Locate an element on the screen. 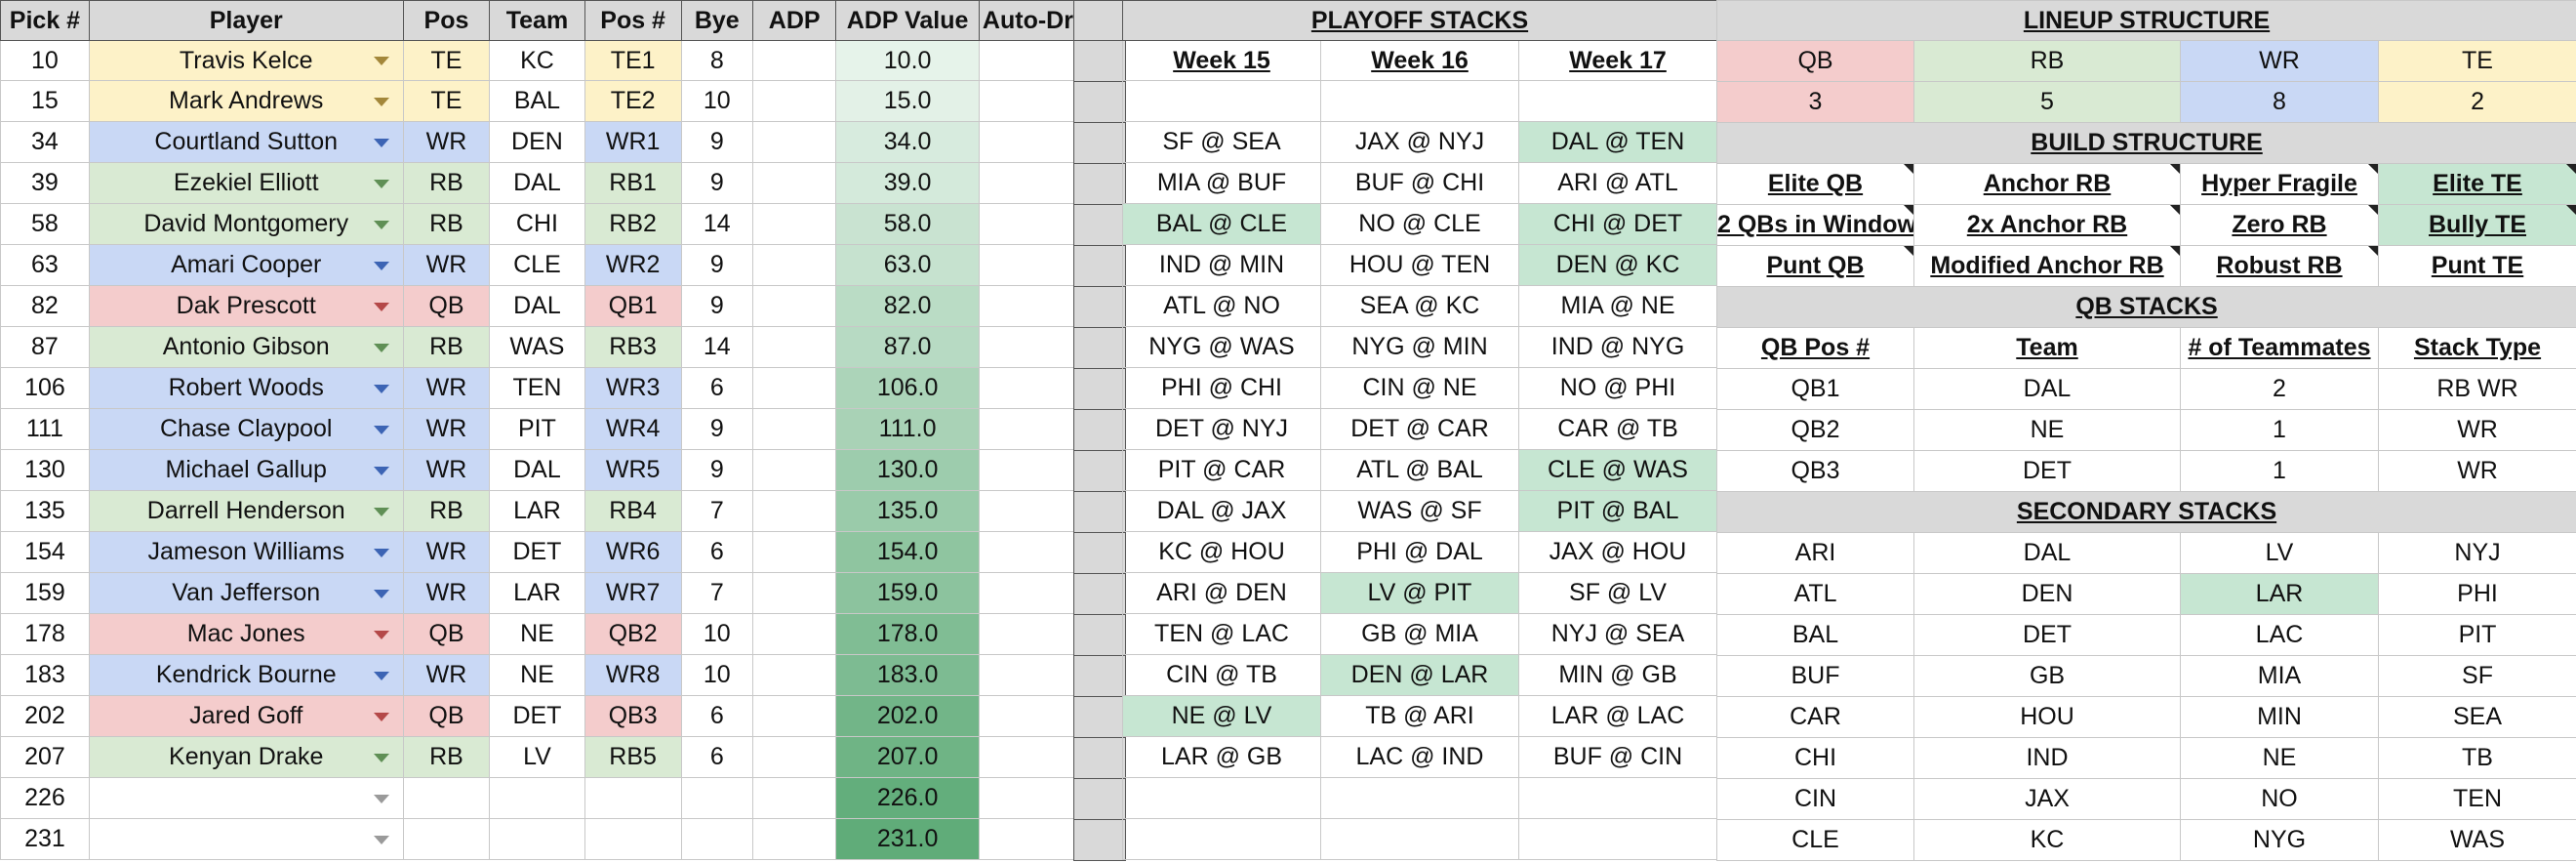 This screenshot has height=863, width=2576. team-cell: BAL is located at coordinates (537, 101).